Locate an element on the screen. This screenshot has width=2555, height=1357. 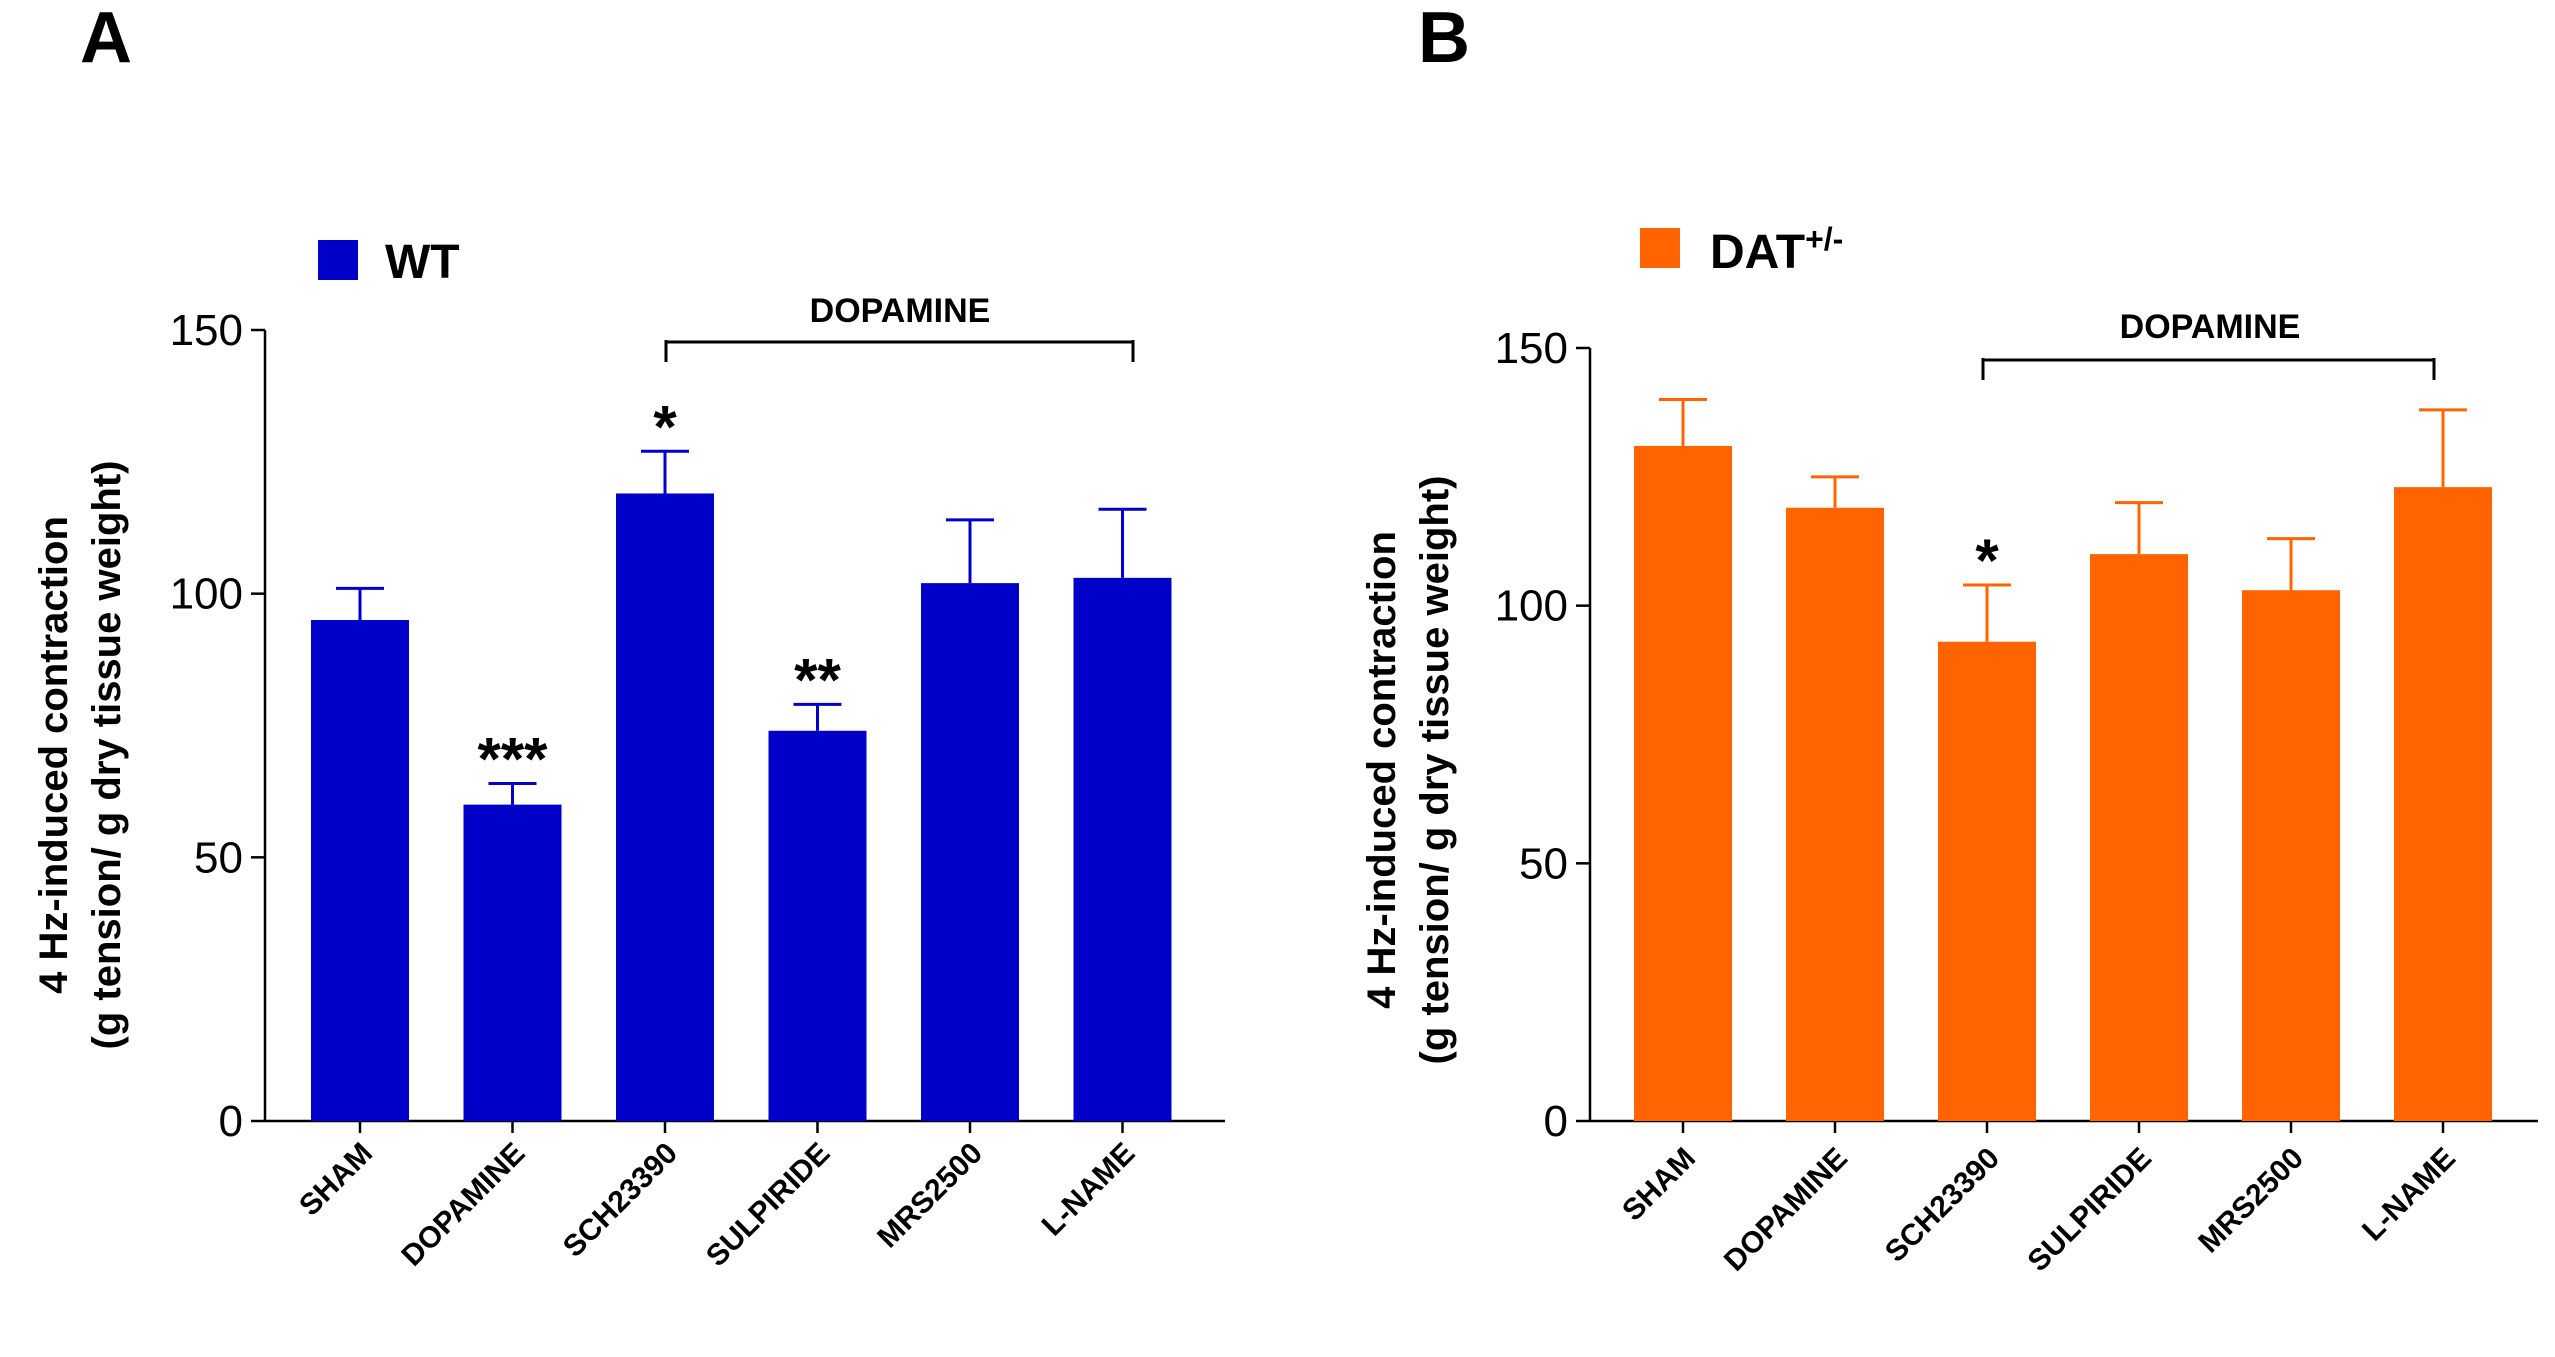
panel-label: A is located at coordinates (106, 39).